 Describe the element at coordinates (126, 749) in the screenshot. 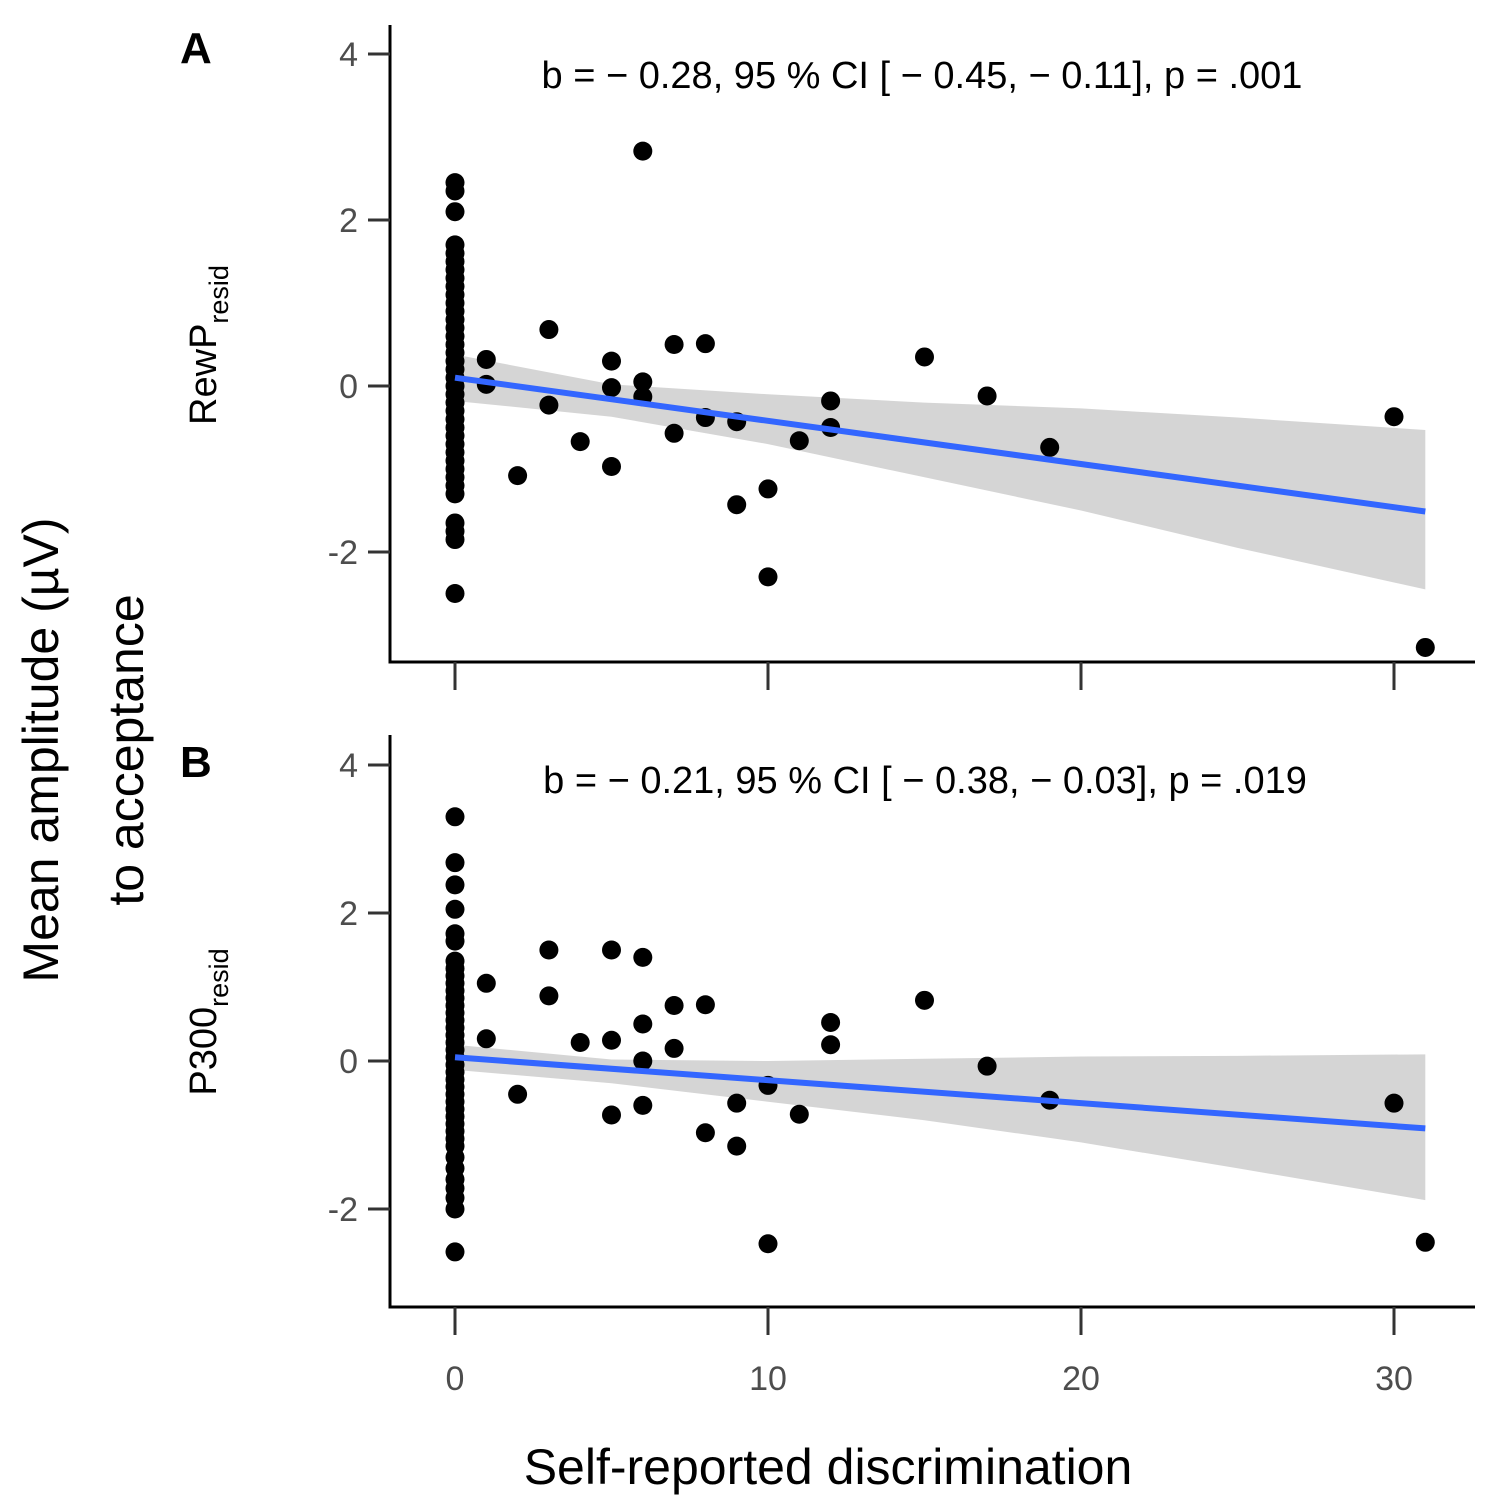

I see `y-axis-title-line2: to acceptance` at that location.